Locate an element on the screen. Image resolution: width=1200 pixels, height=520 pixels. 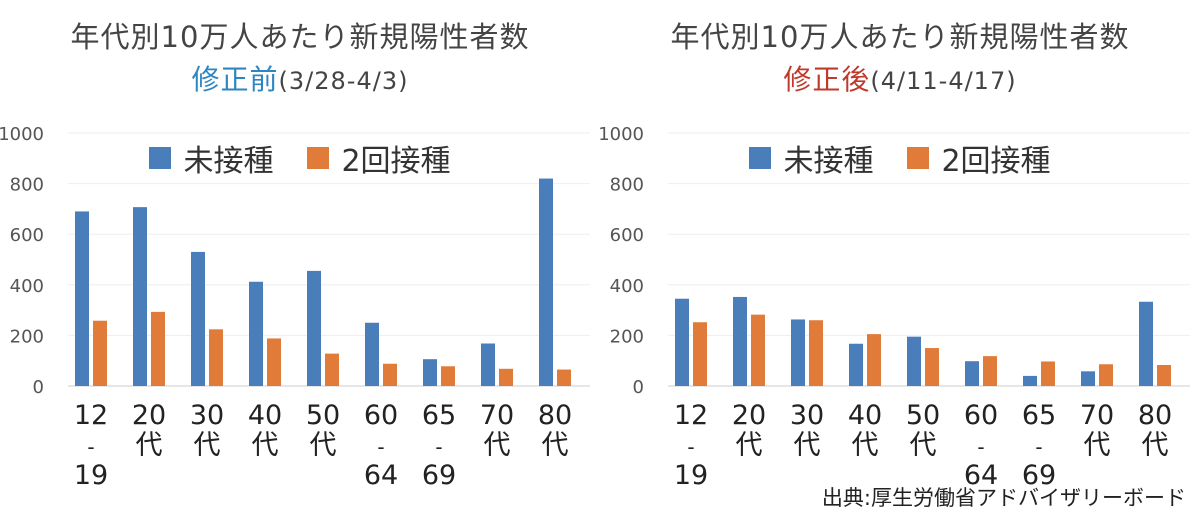
x-tick-label: 30 is located at coordinates (207, 415).